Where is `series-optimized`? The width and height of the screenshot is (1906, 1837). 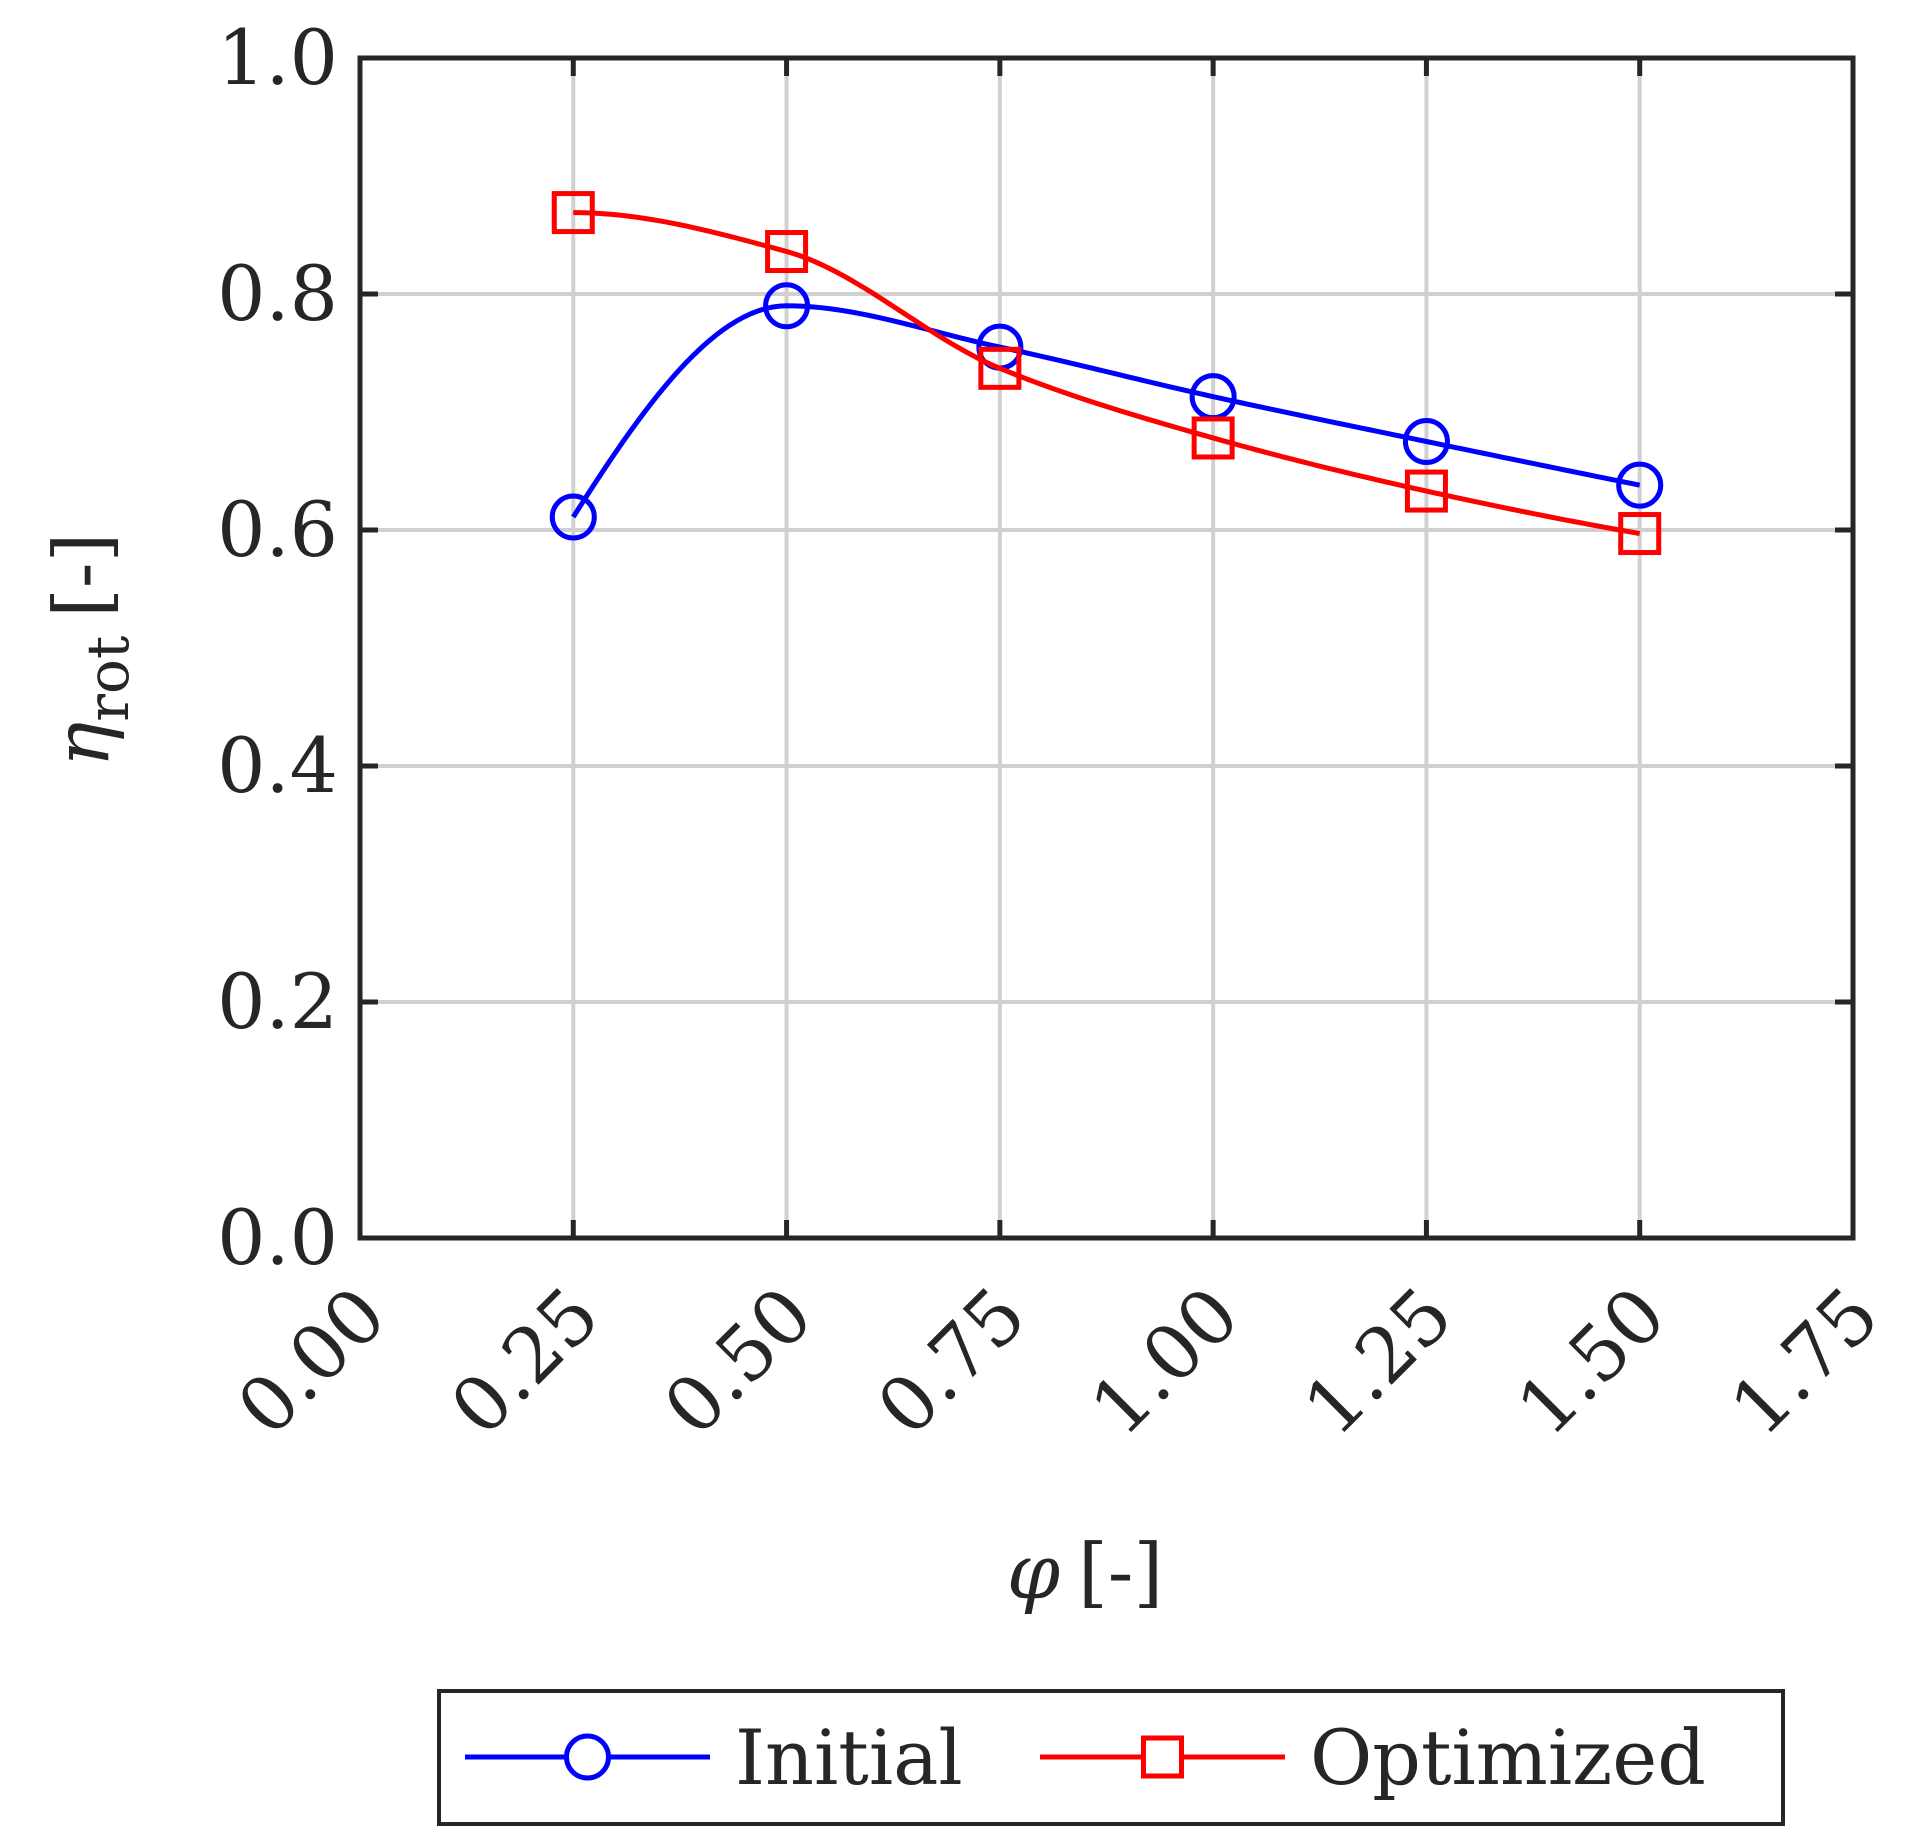
series-optimized is located at coordinates (1106, 373).